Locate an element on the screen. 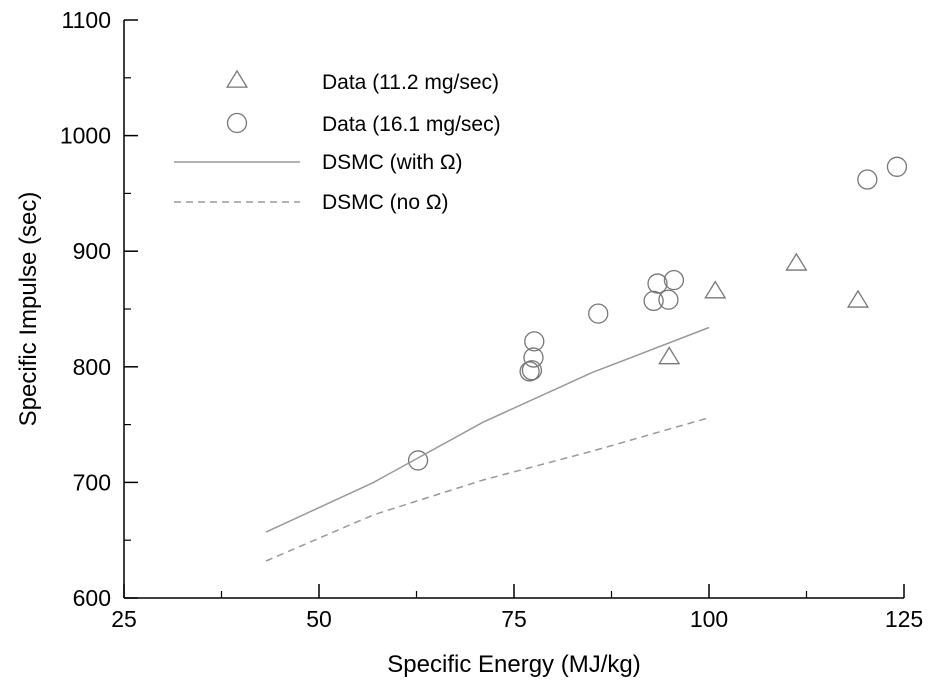 The width and height of the screenshot is (928, 683). legend-triangle-marker is located at coordinates (237, 78).